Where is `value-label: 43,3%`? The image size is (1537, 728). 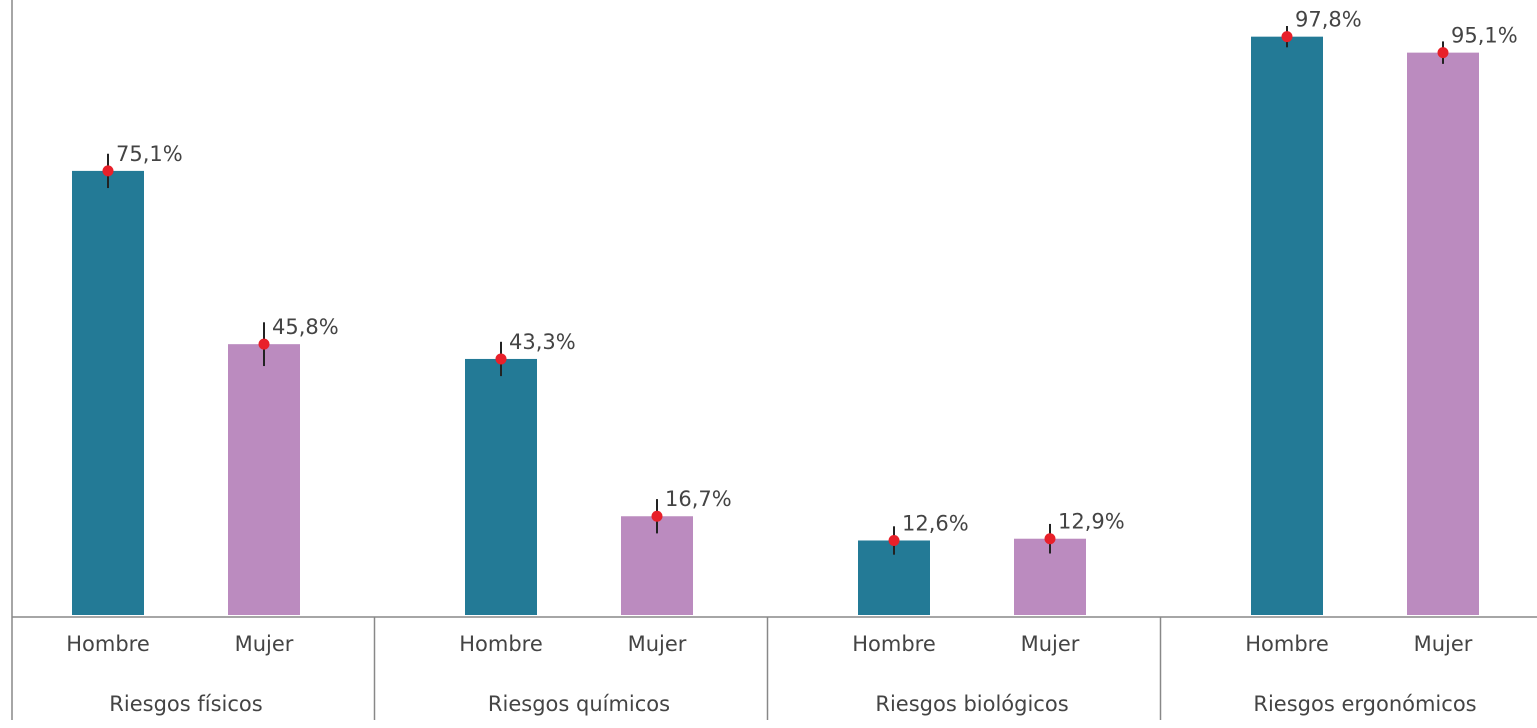 value-label: 43,3% is located at coordinates (542, 342).